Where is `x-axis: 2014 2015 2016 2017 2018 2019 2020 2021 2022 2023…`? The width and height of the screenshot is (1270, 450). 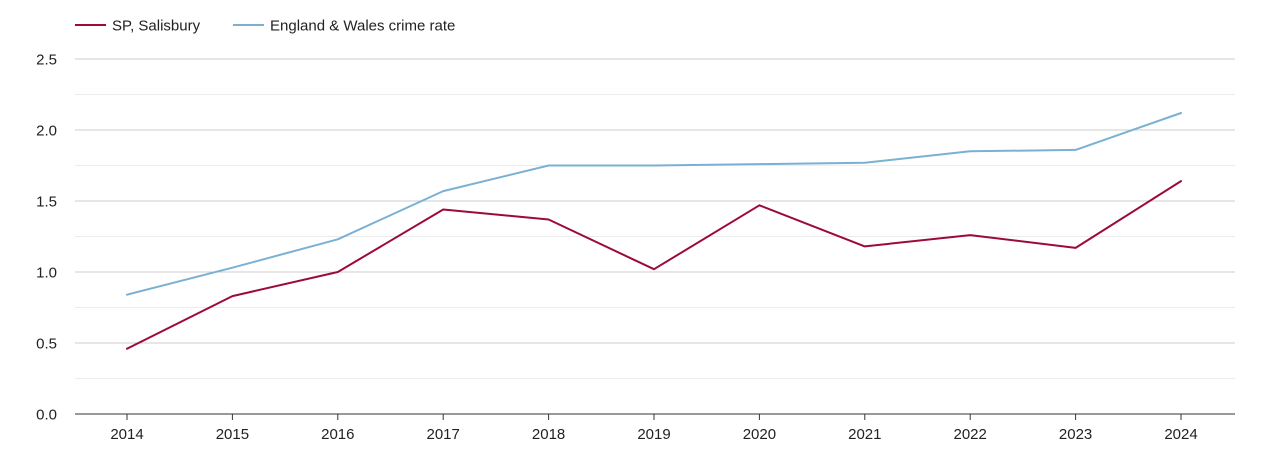 x-axis: 2014 2015 2016 2017 2018 2019 2020 2021 2022 2023… is located at coordinates (655, 428).